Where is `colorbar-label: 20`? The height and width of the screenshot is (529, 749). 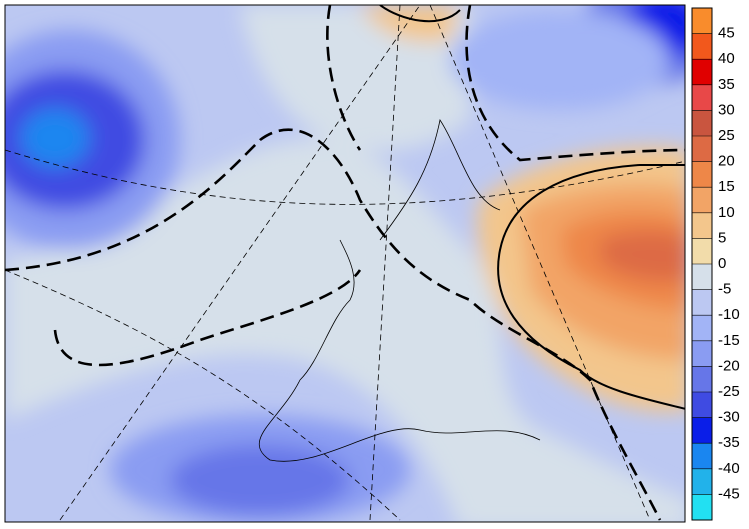
colorbar-label: 20 is located at coordinates (726, 161).